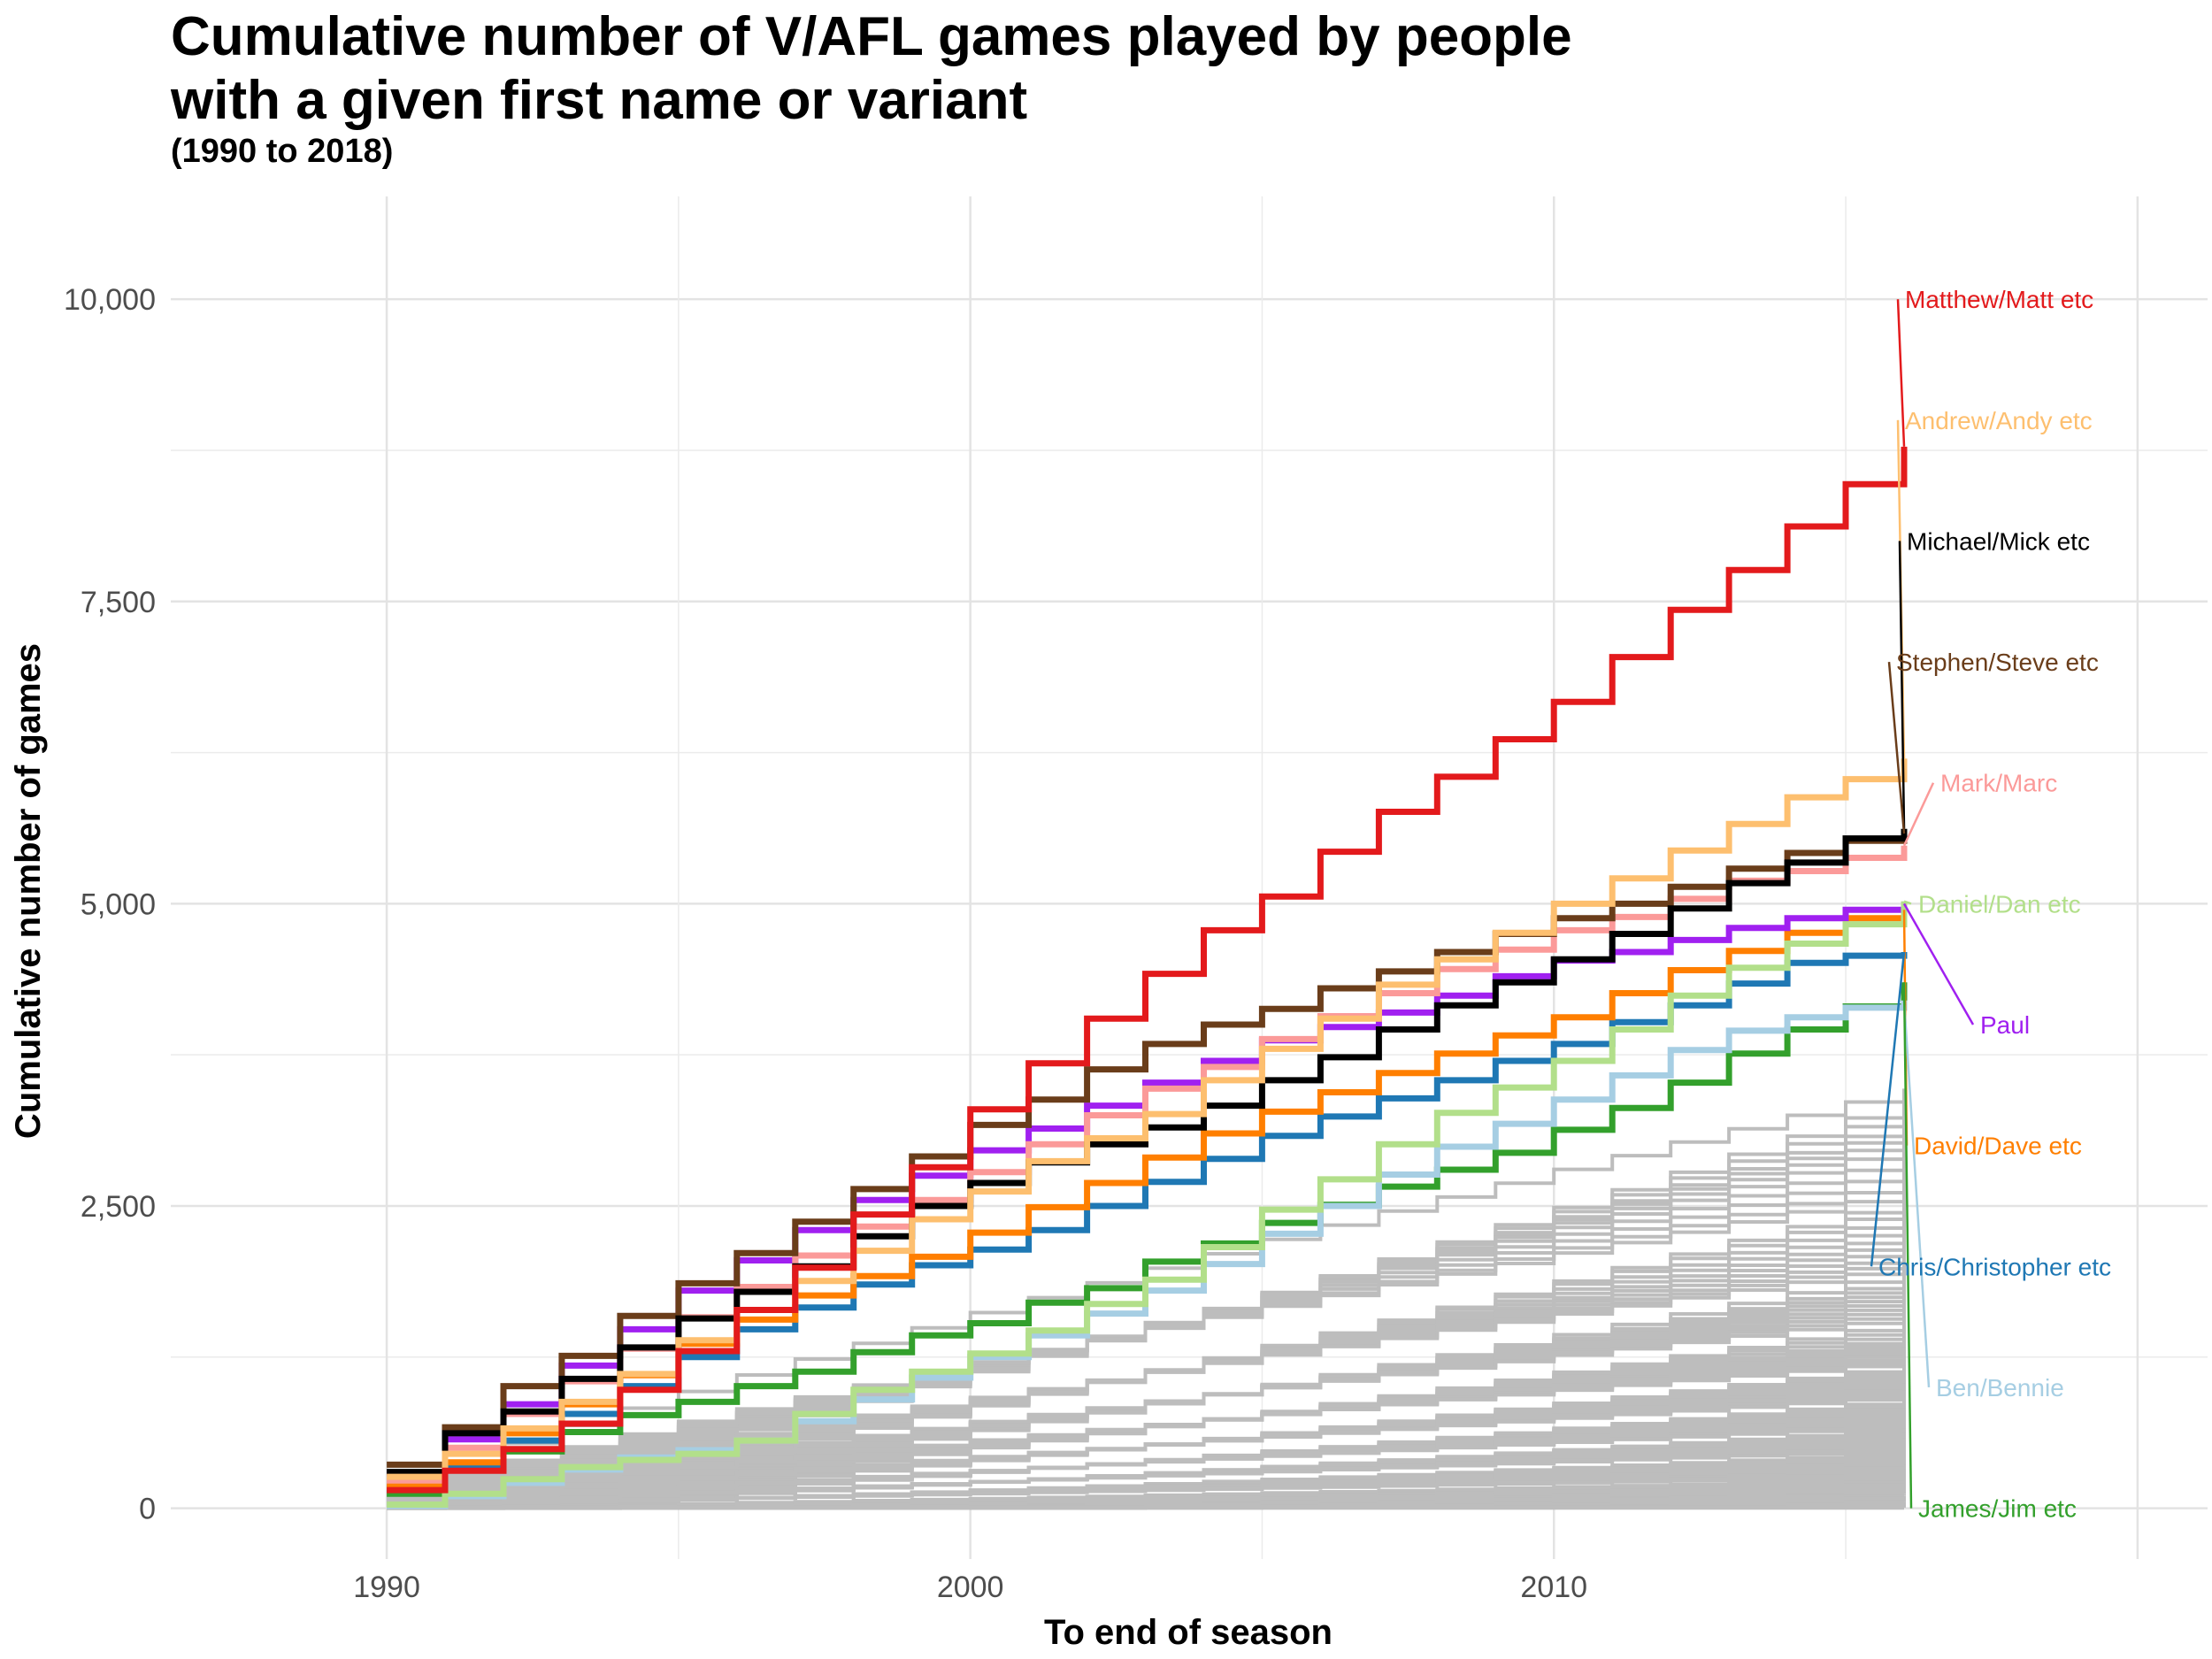  What do you see at coordinates (28, 891) in the screenshot?
I see `y-axis-title: Cumulative number of games` at bounding box center [28, 891].